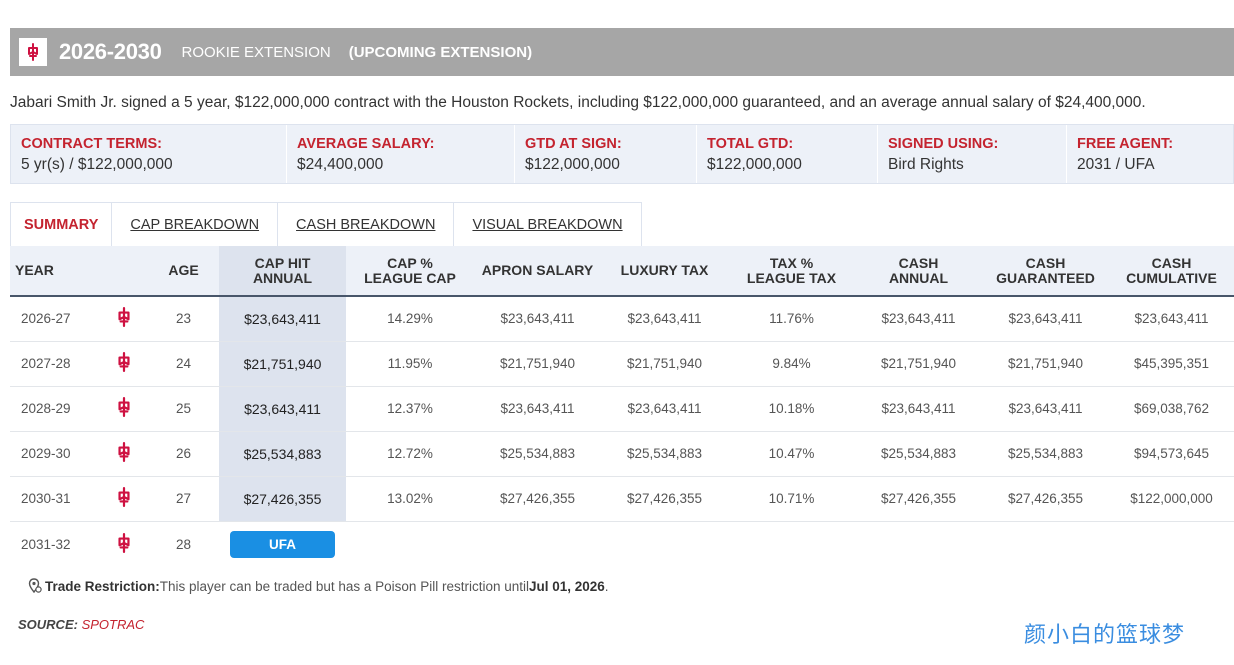 The height and width of the screenshot is (665, 1234). I want to click on term-free-agent: FREE AGENT: 2031 / UFA, so click(1150, 154).